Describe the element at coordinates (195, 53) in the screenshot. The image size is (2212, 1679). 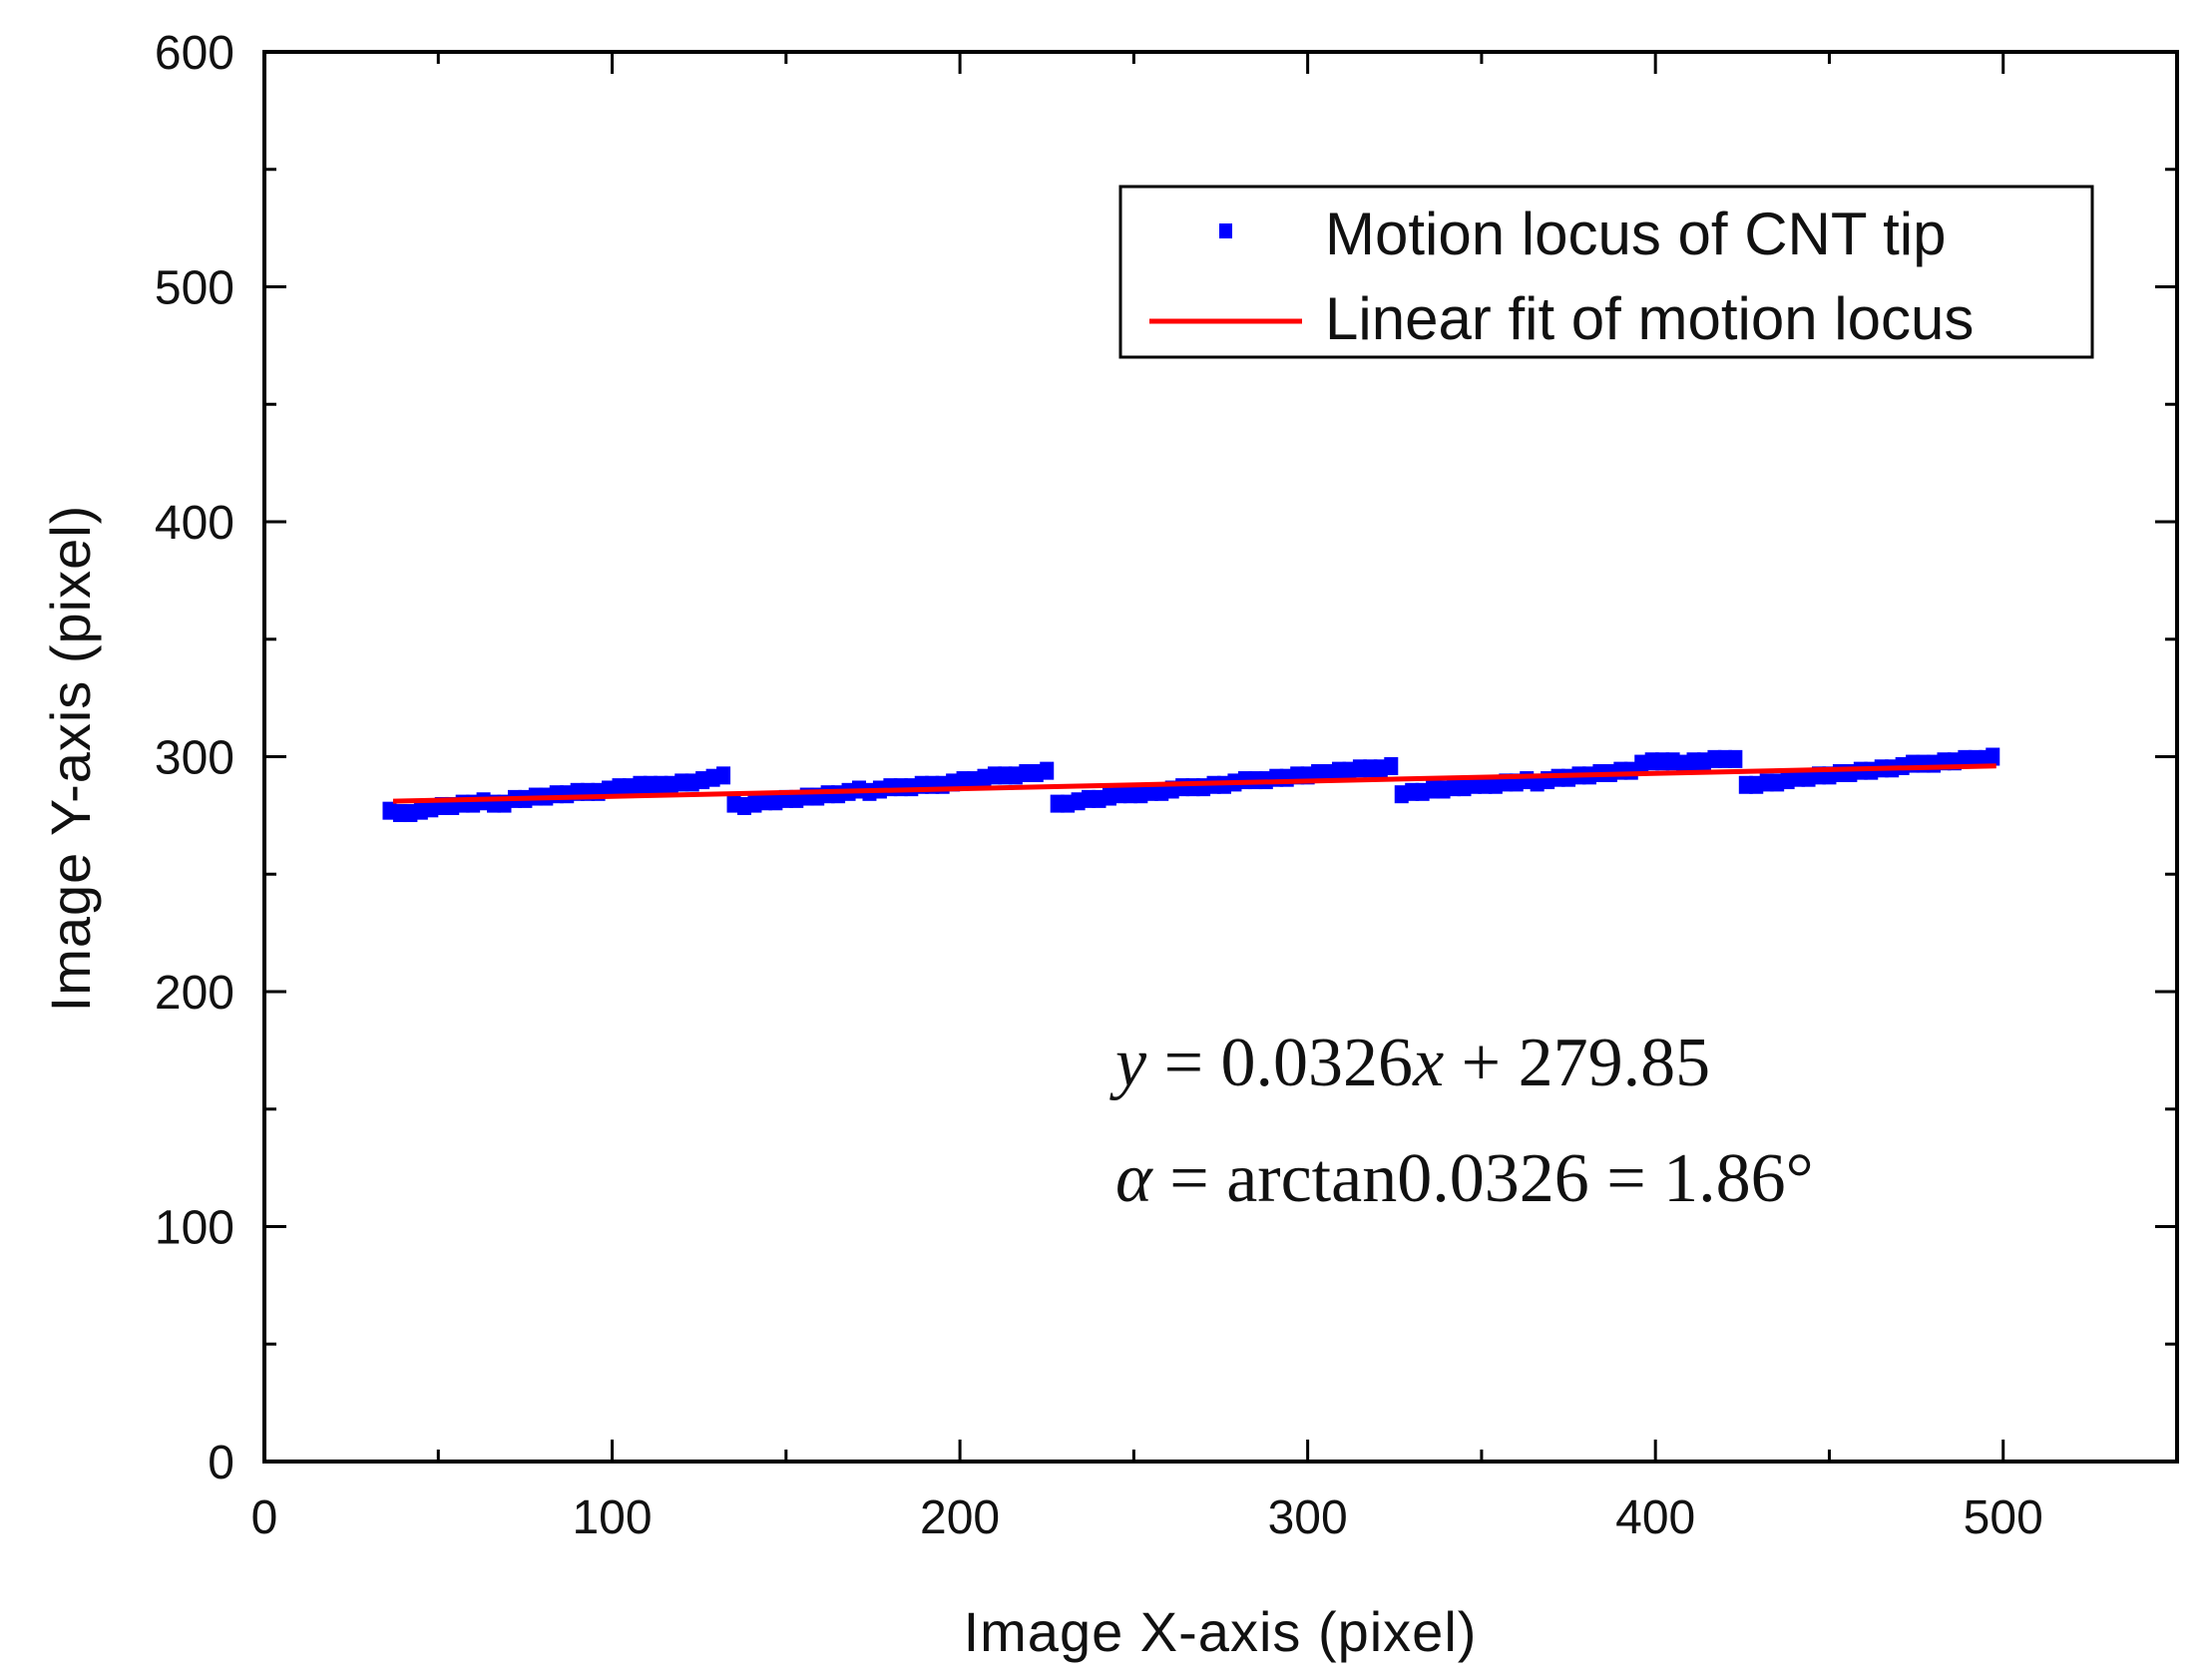
I see `y-tick-label: 600` at that location.